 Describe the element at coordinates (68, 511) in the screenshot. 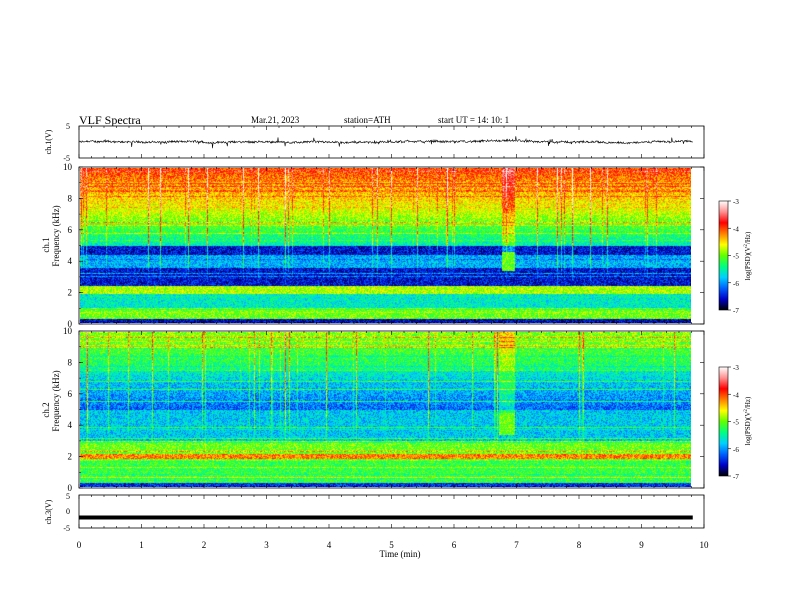

I see `ch3-waveform-tick-mid: 0` at that location.